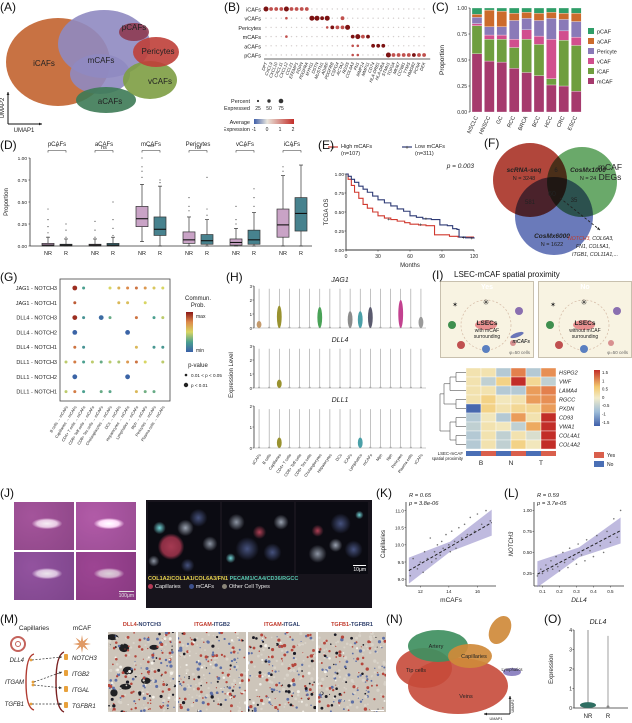 This screenshot has height=723, width=632. I want to click on lr-image-title: ITGAM-ITGB2, so click(212, 625).